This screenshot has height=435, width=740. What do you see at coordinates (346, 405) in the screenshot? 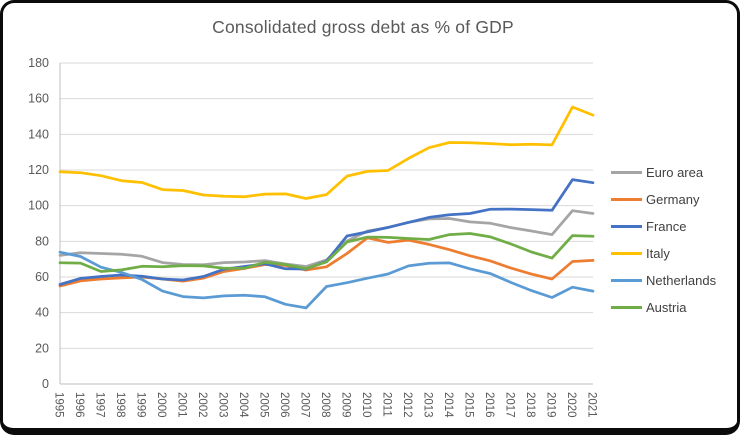
I see `x-axis-tick-label: 2009` at bounding box center [346, 405].